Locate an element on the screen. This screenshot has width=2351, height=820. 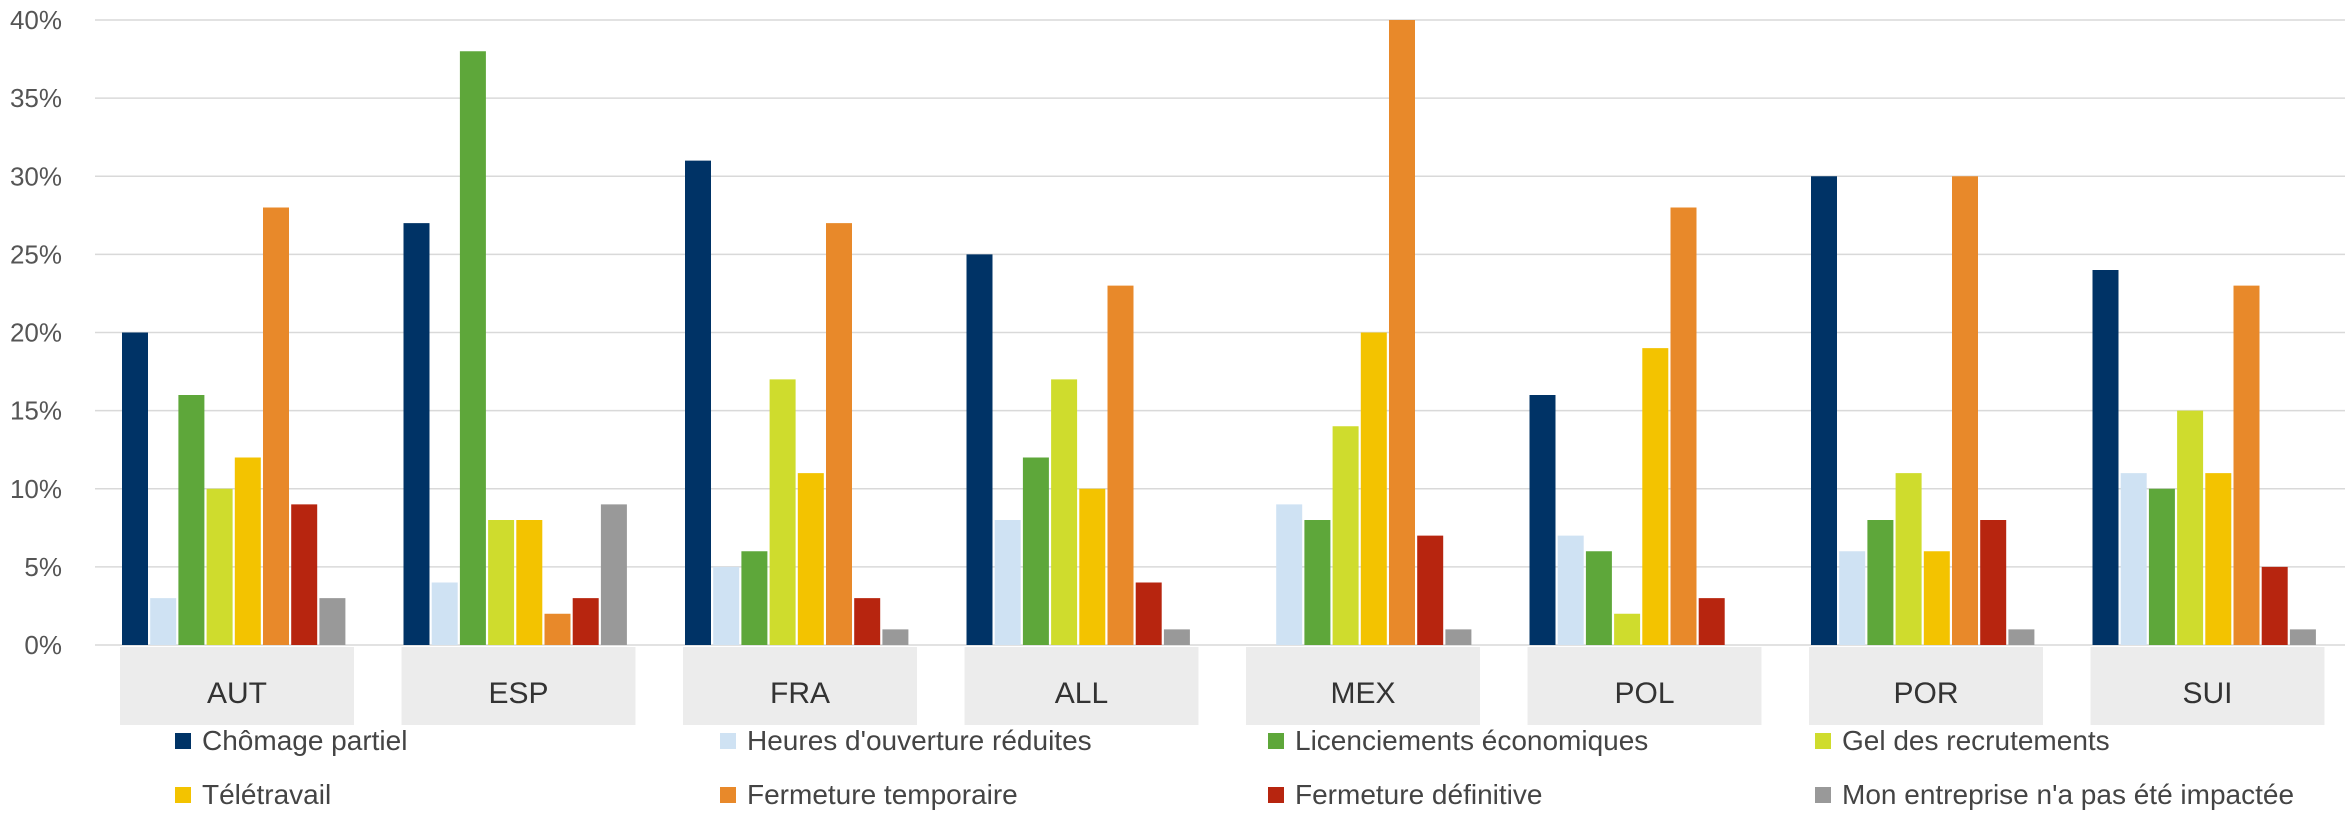
y-tick-label: 20% is located at coordinates (36, 333).